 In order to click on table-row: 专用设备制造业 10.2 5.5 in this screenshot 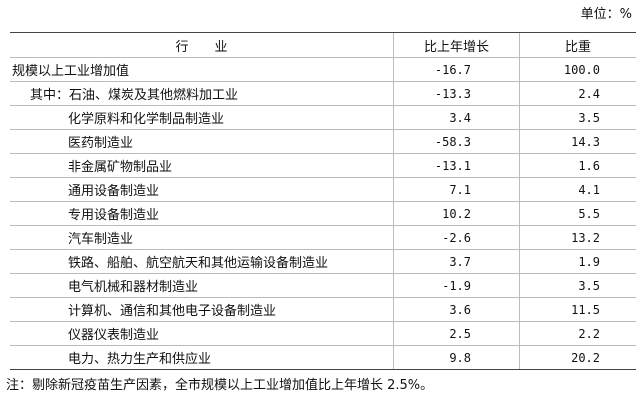, I will do `click(323, 213)`.